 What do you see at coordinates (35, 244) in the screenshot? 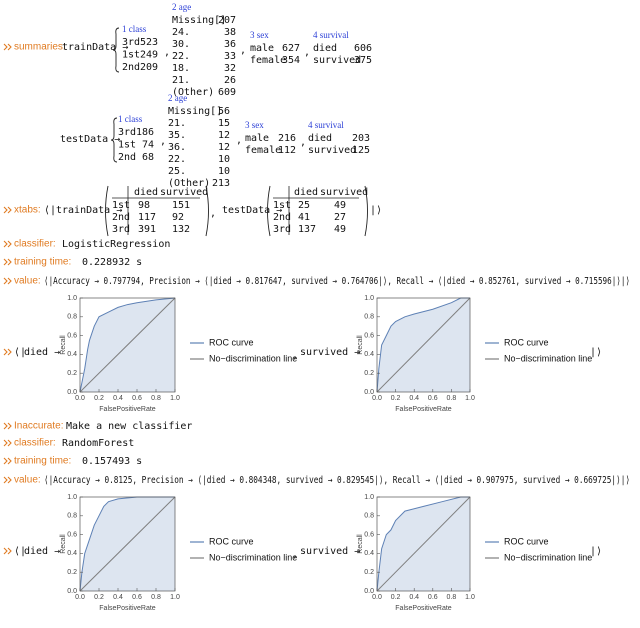
I see `label: classifier:` at bounding box center [35, 244].